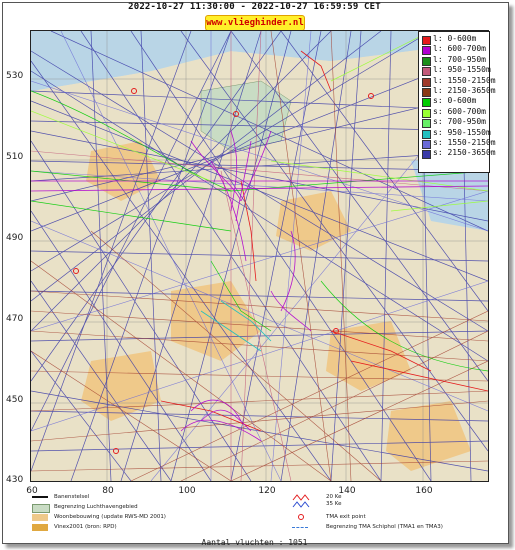 This screenshot has height=550, width=515. What do you see at coordinates (459, 111) in the screenshot?
I see `legend-label: s: 600-700m` at bounding box center [459, 111].